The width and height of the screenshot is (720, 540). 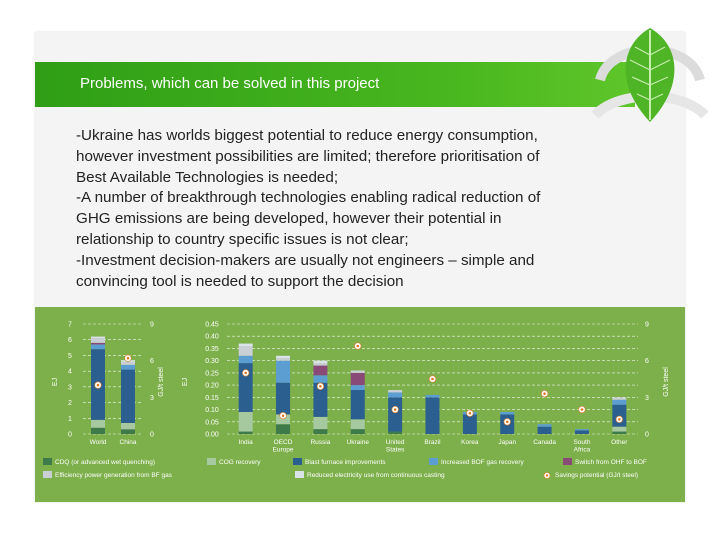 What do you see at coordinates (470, 442) in the screenshot?
I see `category-label: Korea` at bounding box center [470, 442].